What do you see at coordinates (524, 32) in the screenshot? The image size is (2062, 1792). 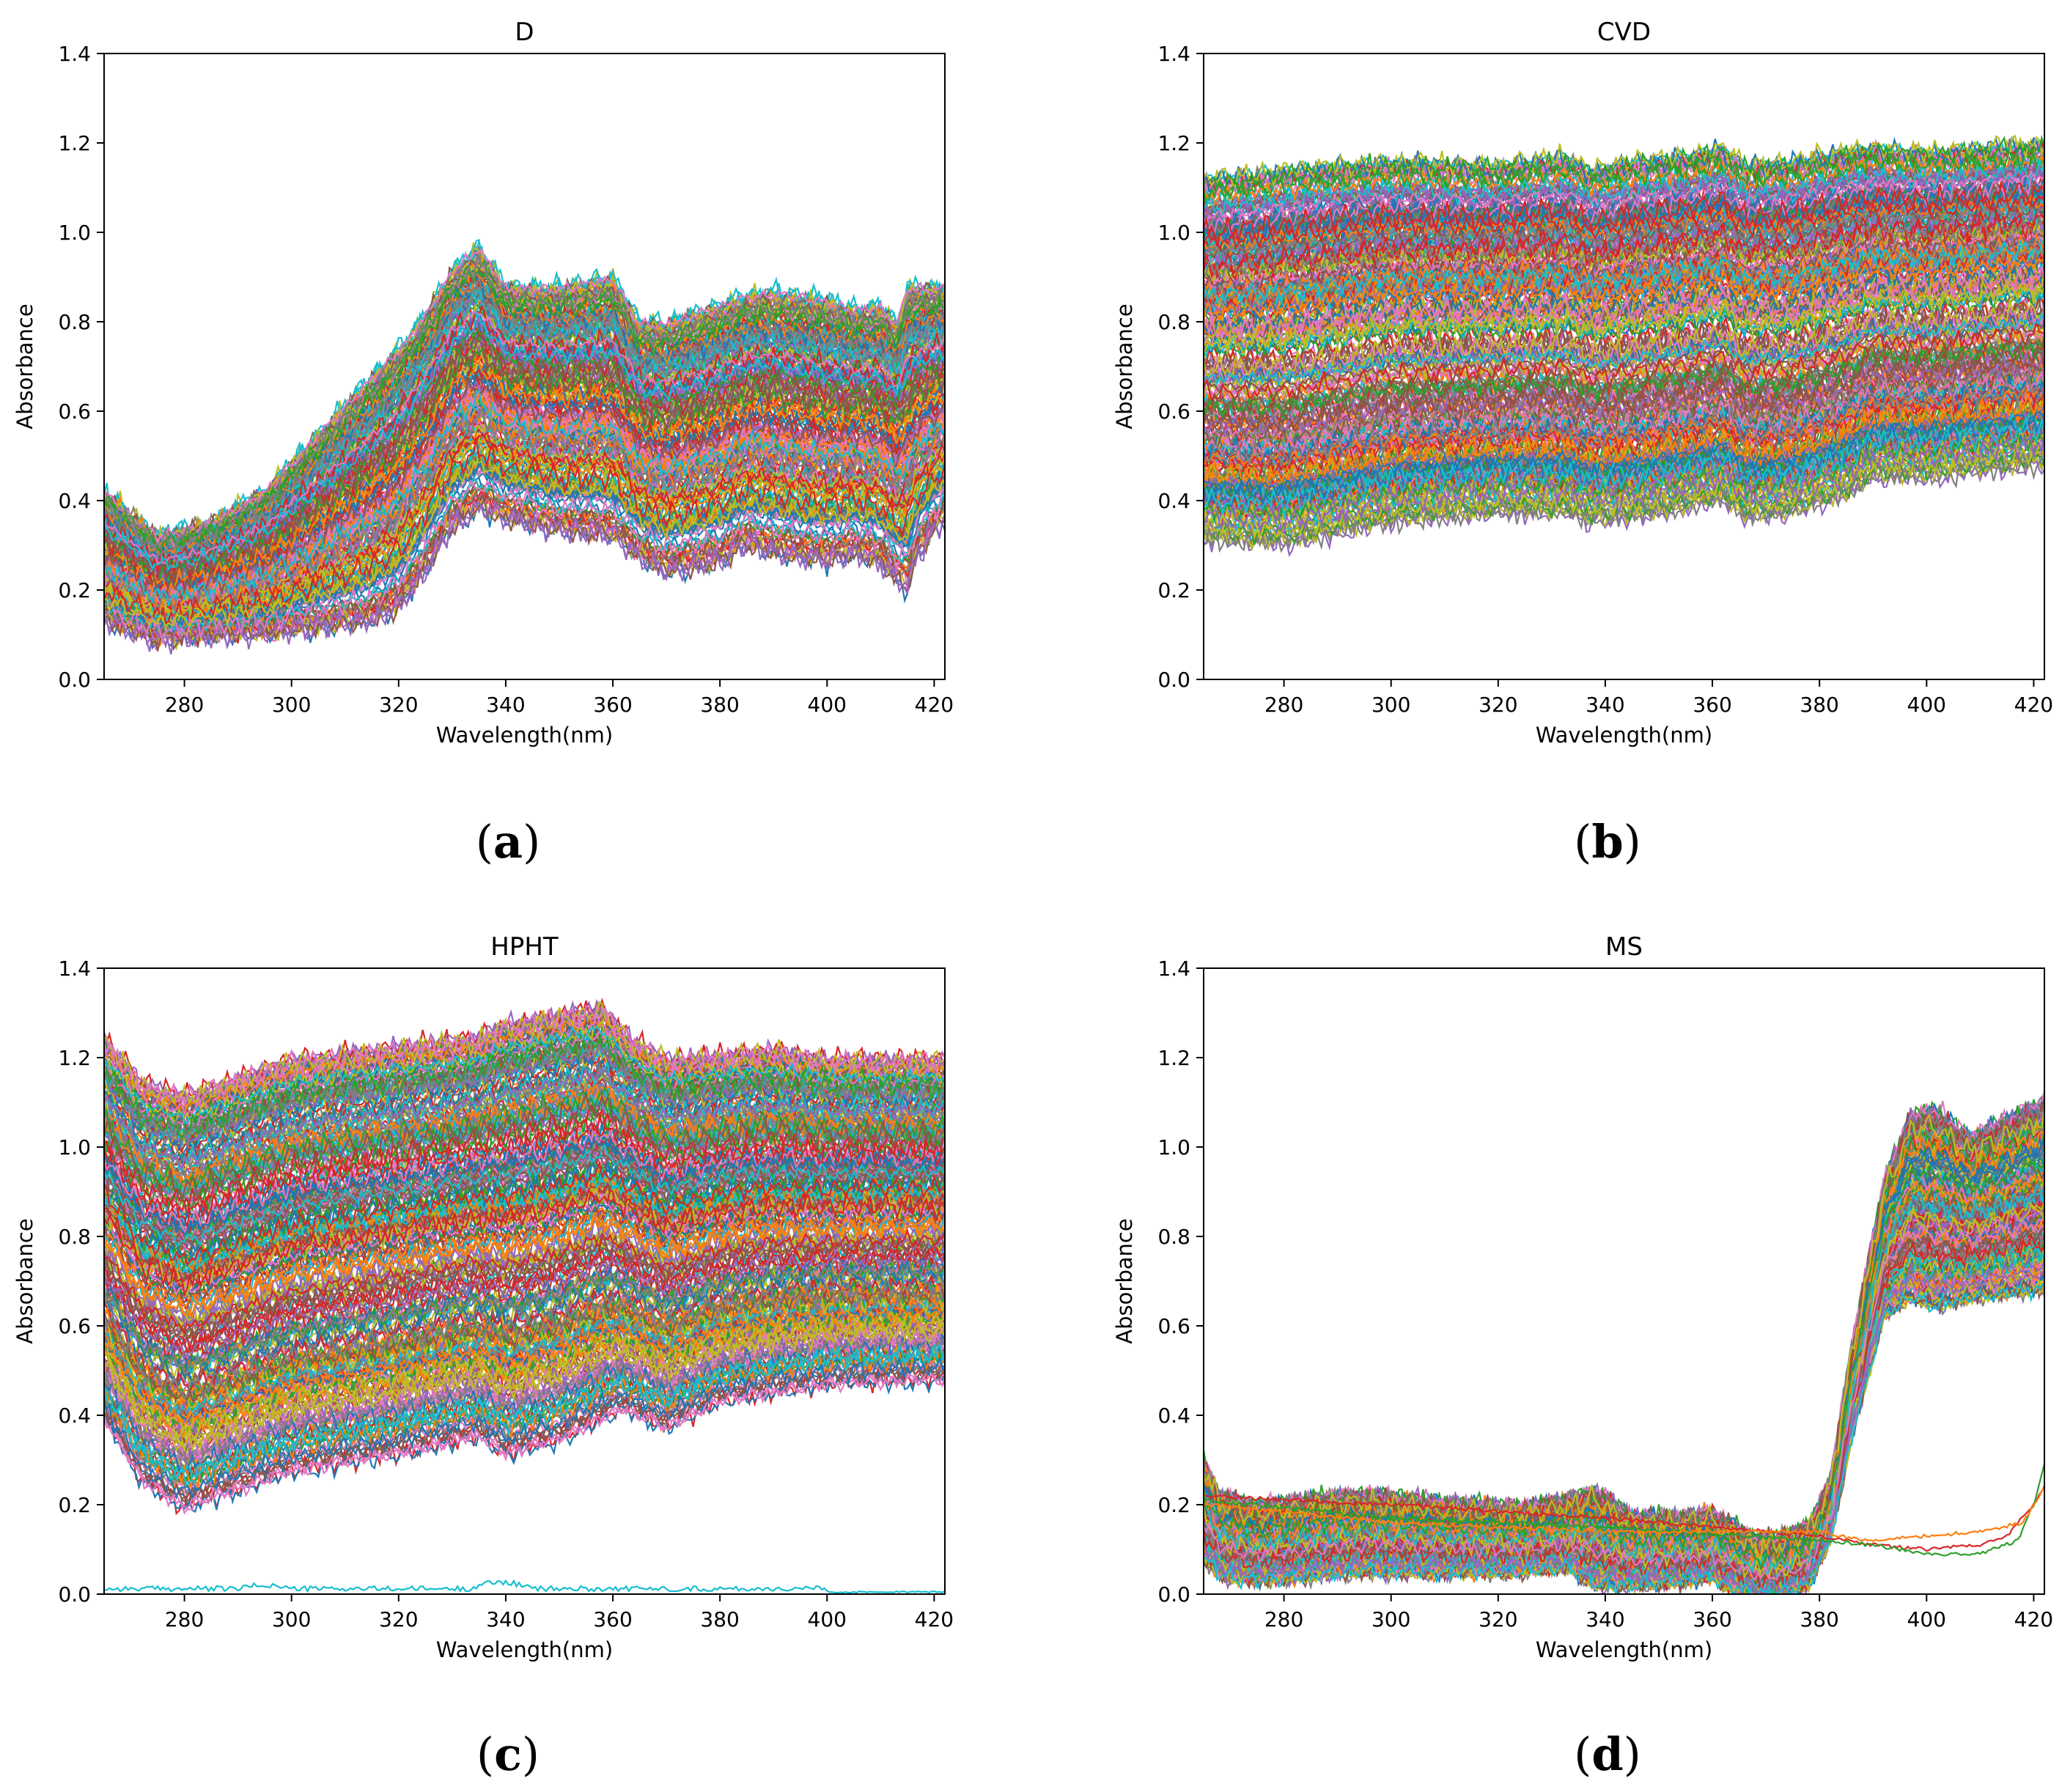 I see `chart-title: D` at bounding box center [524, 32].